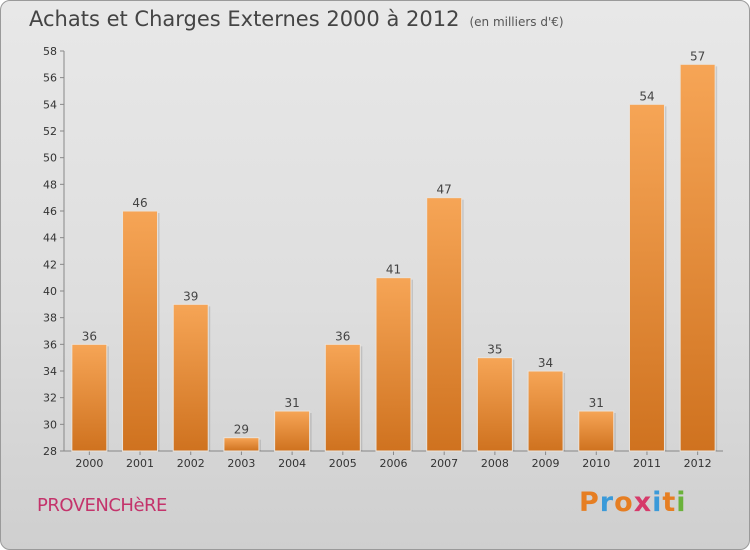  What do you see at coordinates (444, 463) in the screenshot?
I see `x-tick-label: 2007` at bounding box center [444, 463].